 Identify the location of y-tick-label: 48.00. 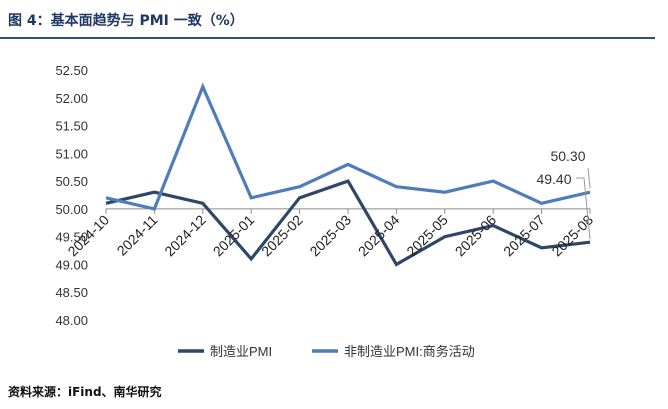
(71, 320).